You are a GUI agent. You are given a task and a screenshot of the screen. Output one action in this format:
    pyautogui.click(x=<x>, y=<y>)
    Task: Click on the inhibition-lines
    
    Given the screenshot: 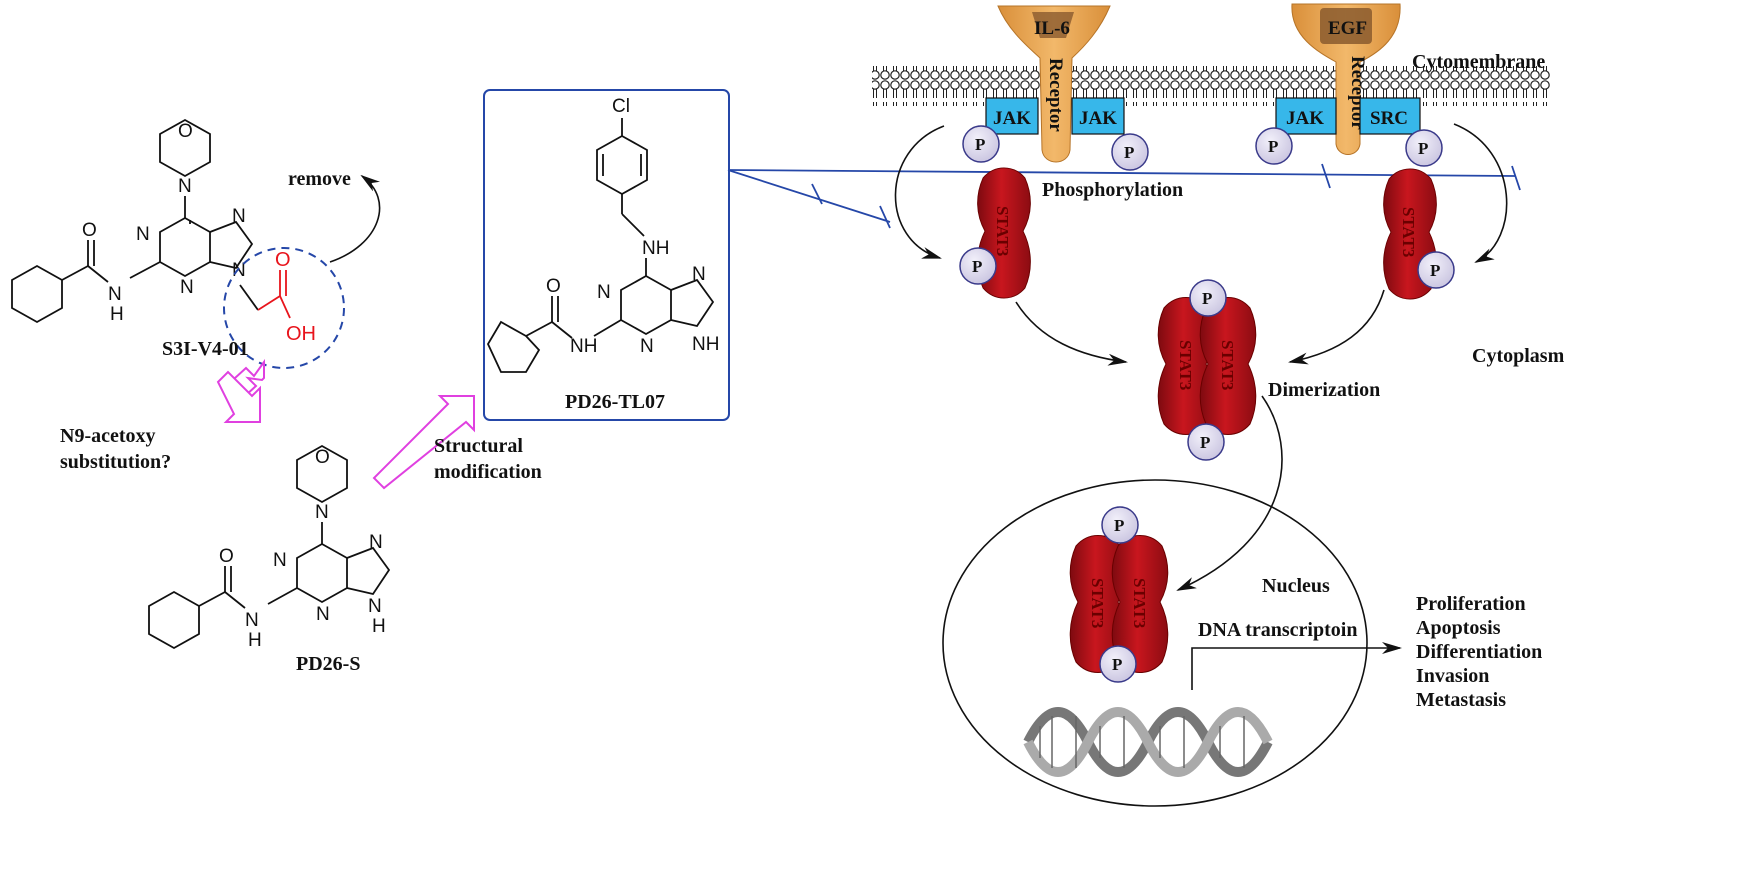 What is the action you would take?
    pyautogui.click(x=1124, y=196)
    